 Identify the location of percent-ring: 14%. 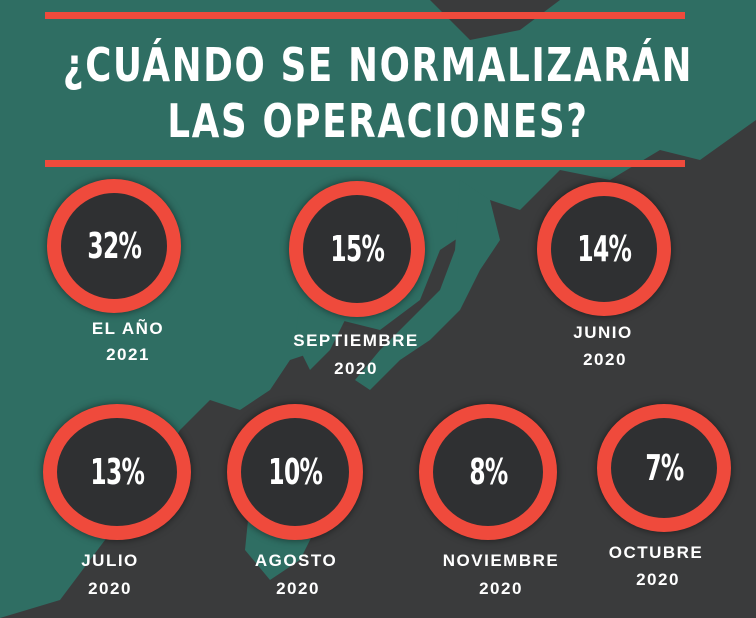
(604, 249).